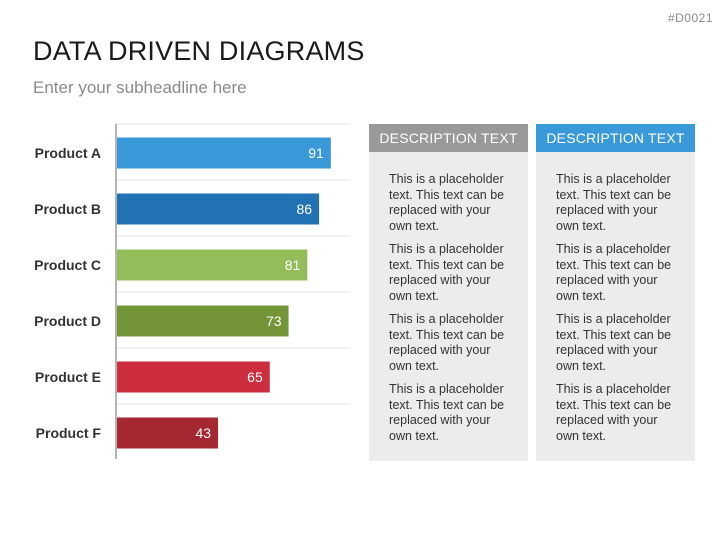  Describe the element at coordinates (168, 433) in the screenshot. I see `bar-product-f` at that location.